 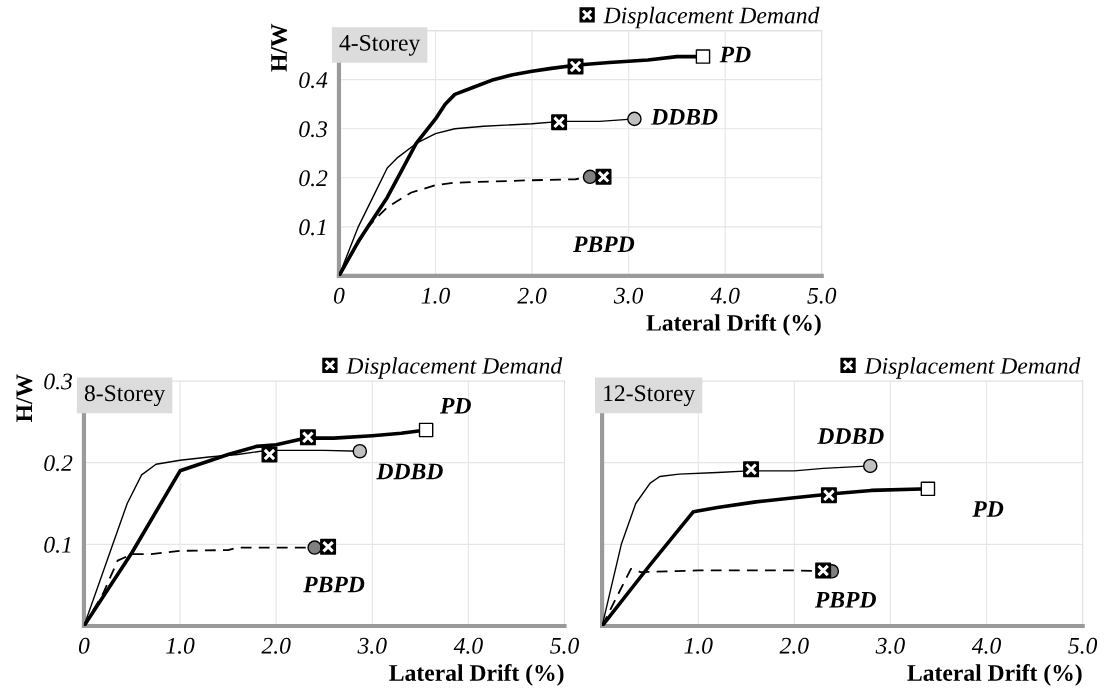 What do you see at coordinates (380, 45) in the screenshot?
I see `chart-title: 4-Storey` at bounding box center [380, 45].